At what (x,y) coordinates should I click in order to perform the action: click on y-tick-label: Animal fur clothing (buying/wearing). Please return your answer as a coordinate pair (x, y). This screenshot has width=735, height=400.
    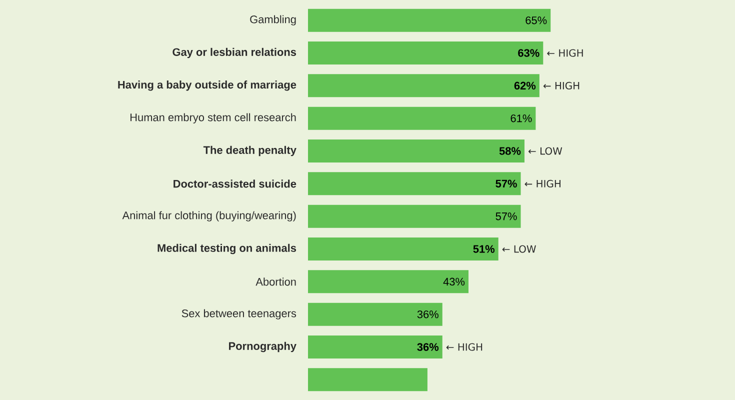
    Looking at the image, I should click on (209, 216).